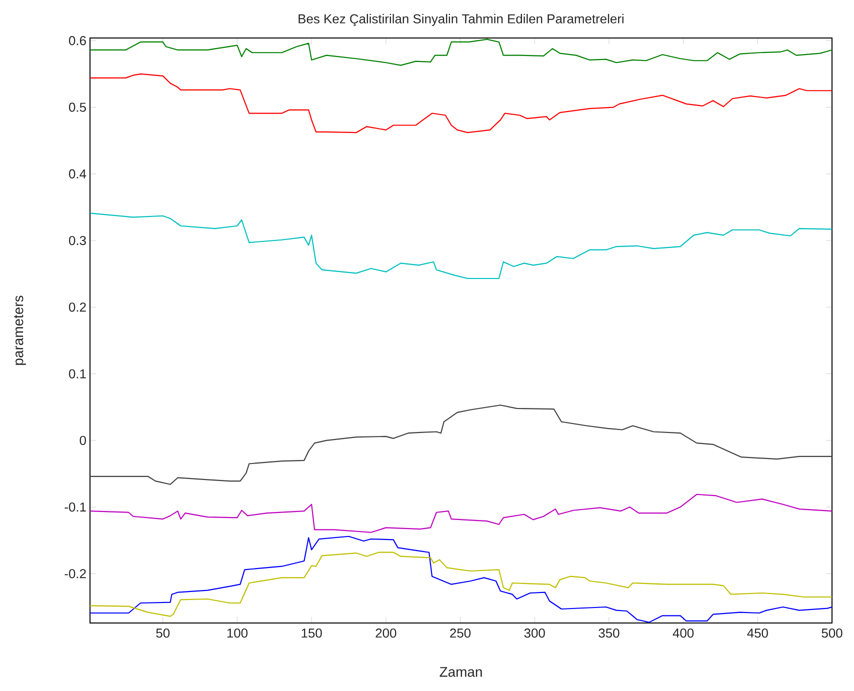 This screenshot has width=854, height=691. I want to click on y-tick-label: 0.6, so click(77, 41).